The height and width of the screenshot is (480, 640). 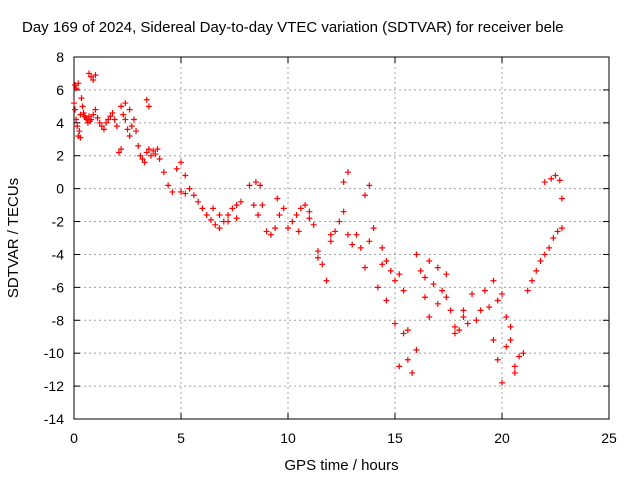 I want to click on y-tick-label: 4, so click(x=60, y=123).